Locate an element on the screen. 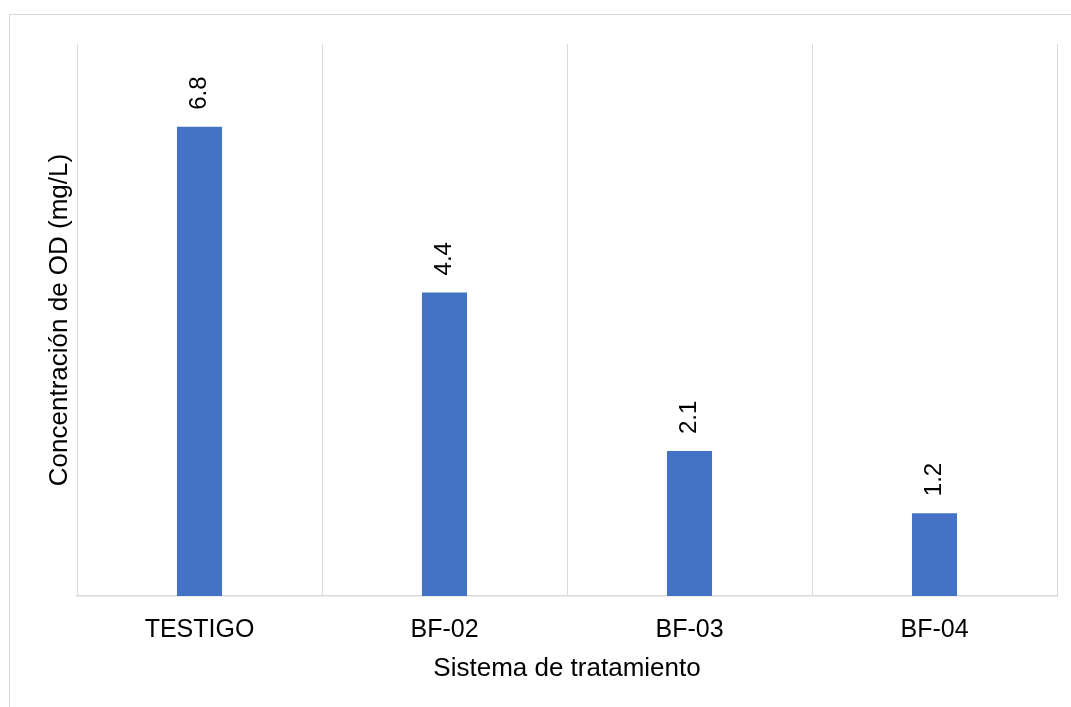 This screenshot has height=707, width=1071. y-axis-title: Concentración de OD (mg/L) is located at coordinates (57, 320).